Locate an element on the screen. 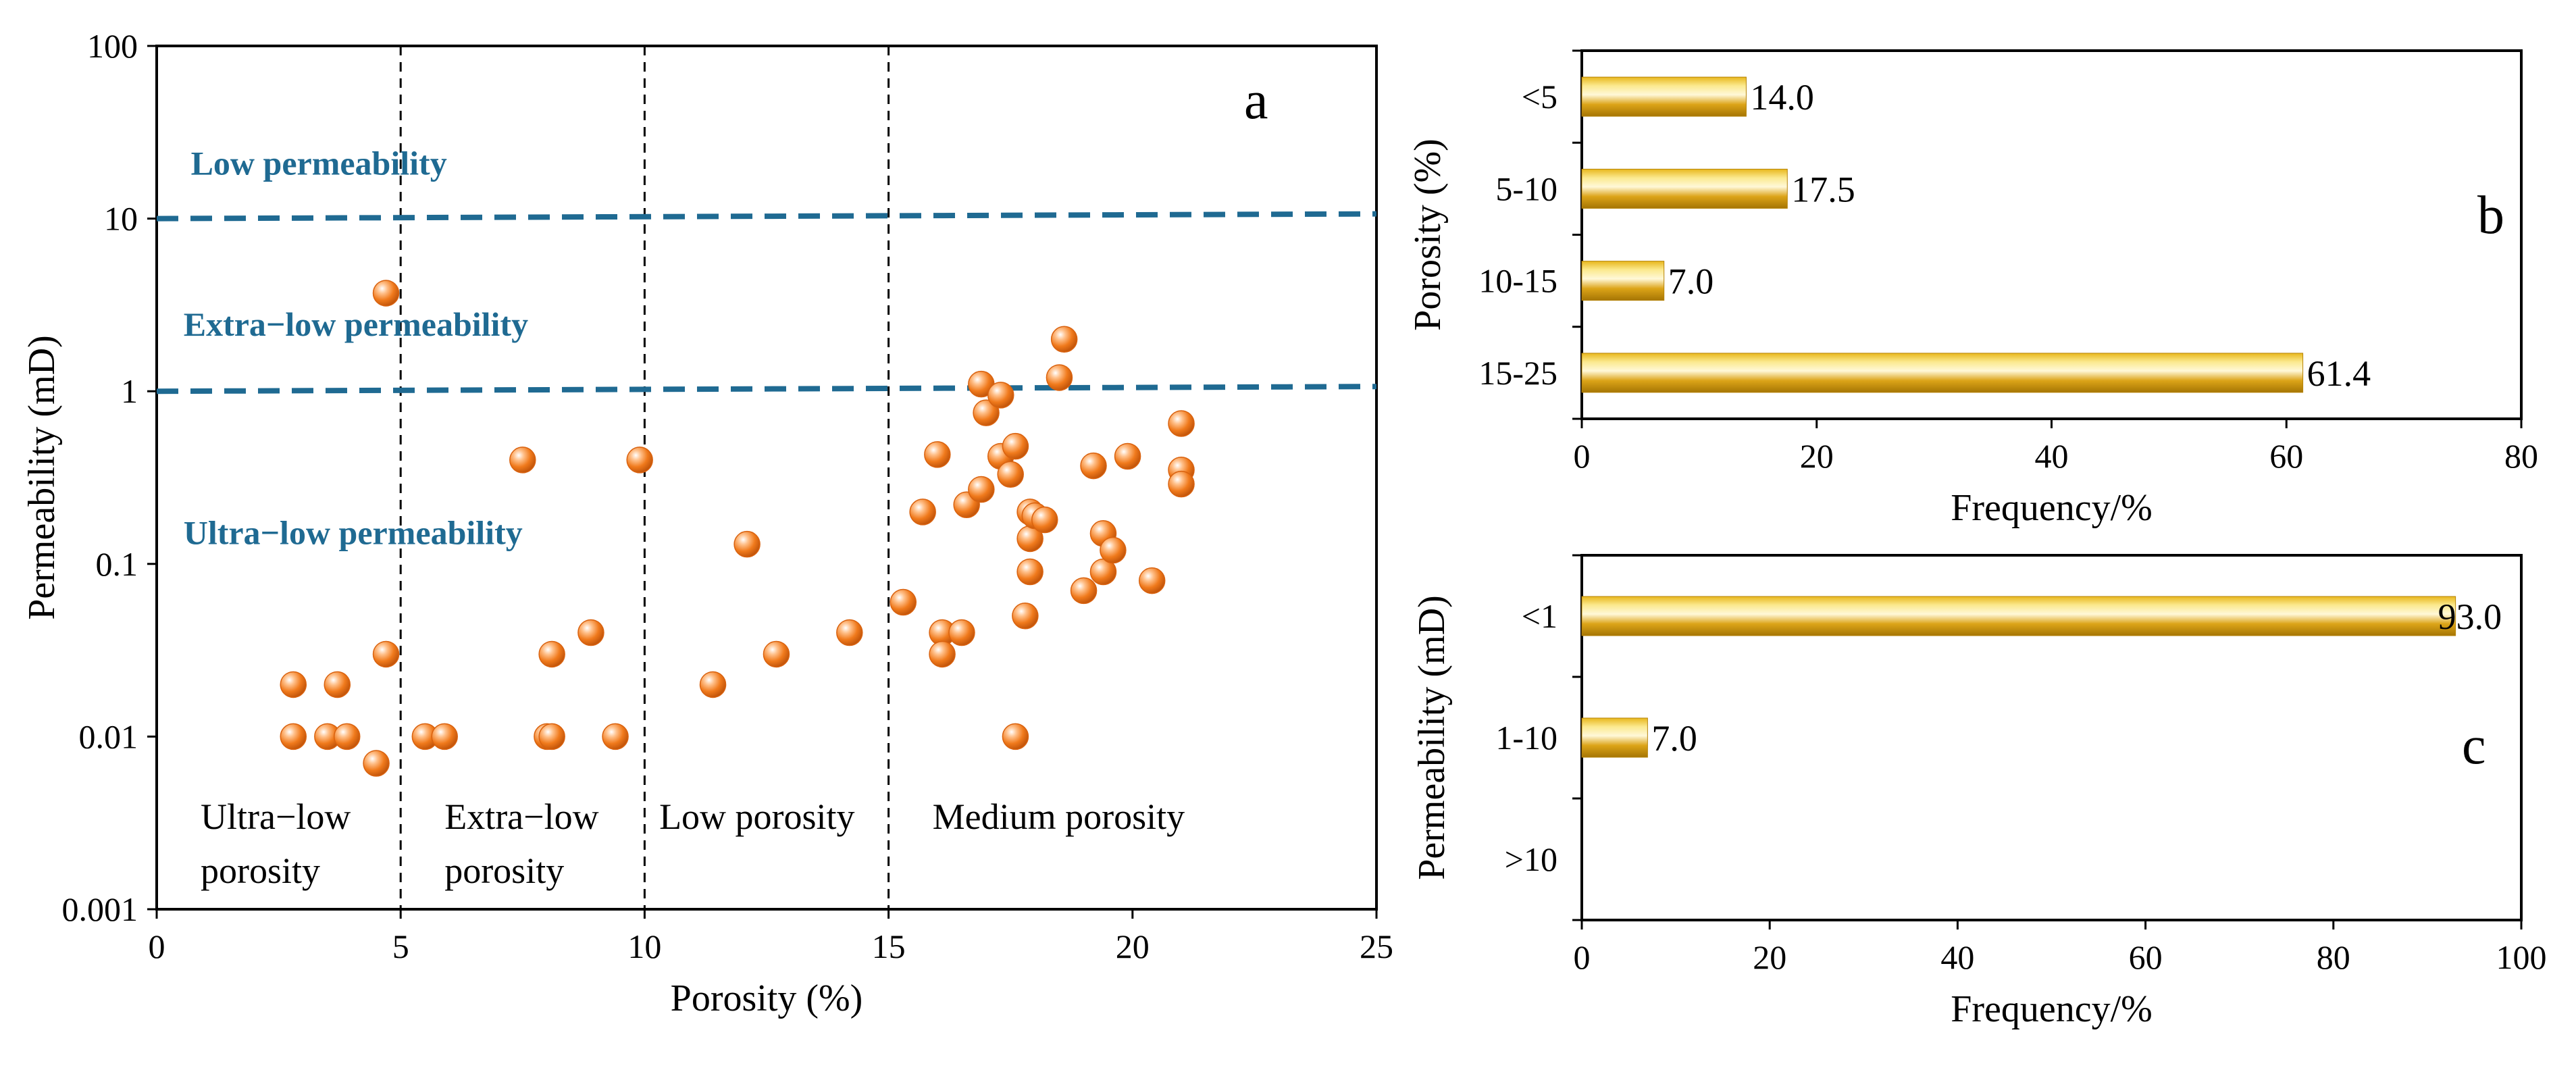 The height and width of the screenshot is (1070, 2576). x-tick-label: 10 is located at coordinates (644, 946).